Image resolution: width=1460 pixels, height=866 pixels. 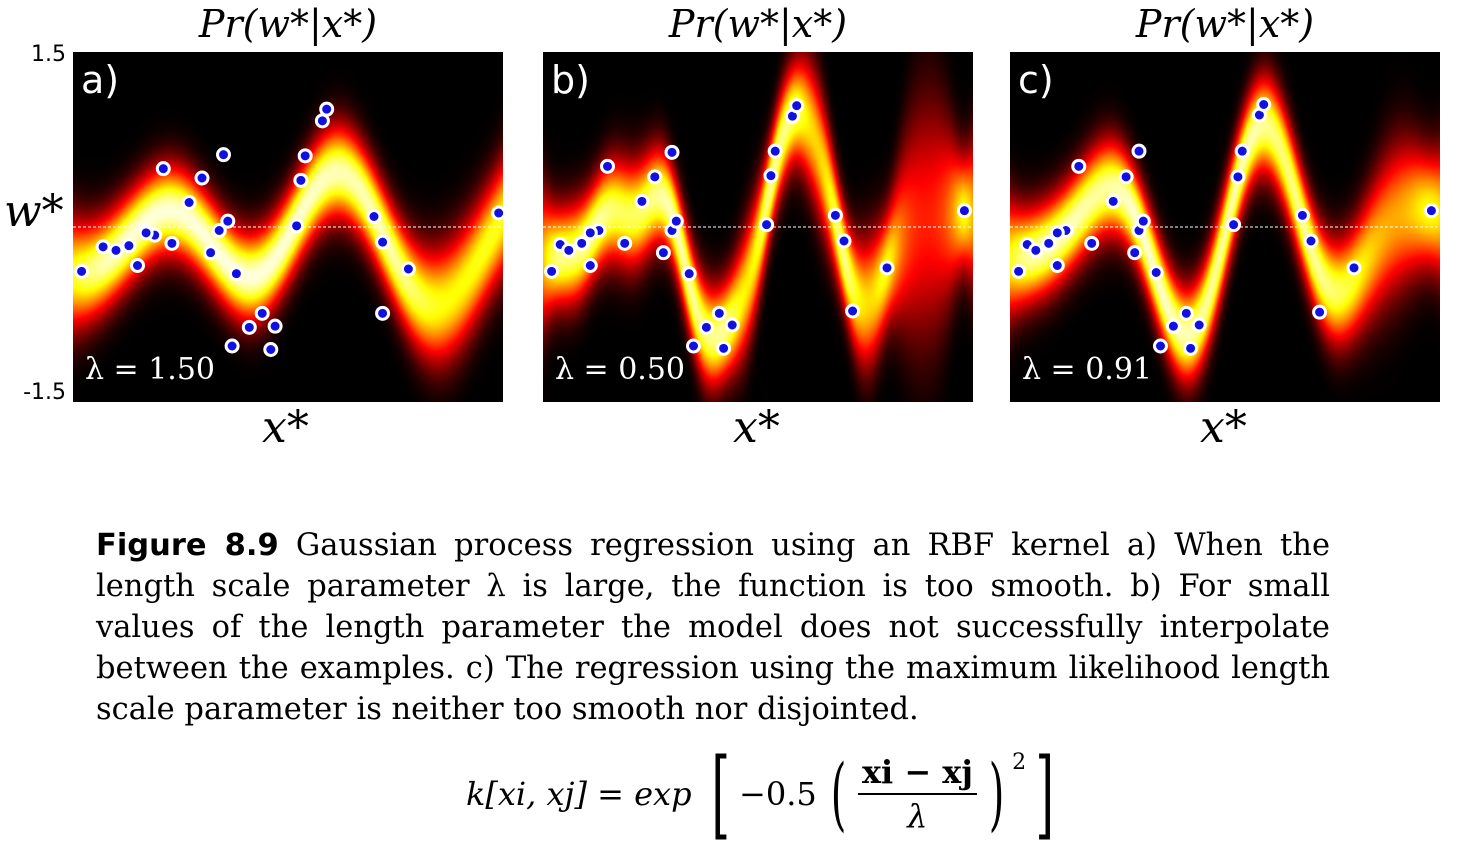 I want to click on figure-number: Figure 8.9, so click(x=187, y=545).